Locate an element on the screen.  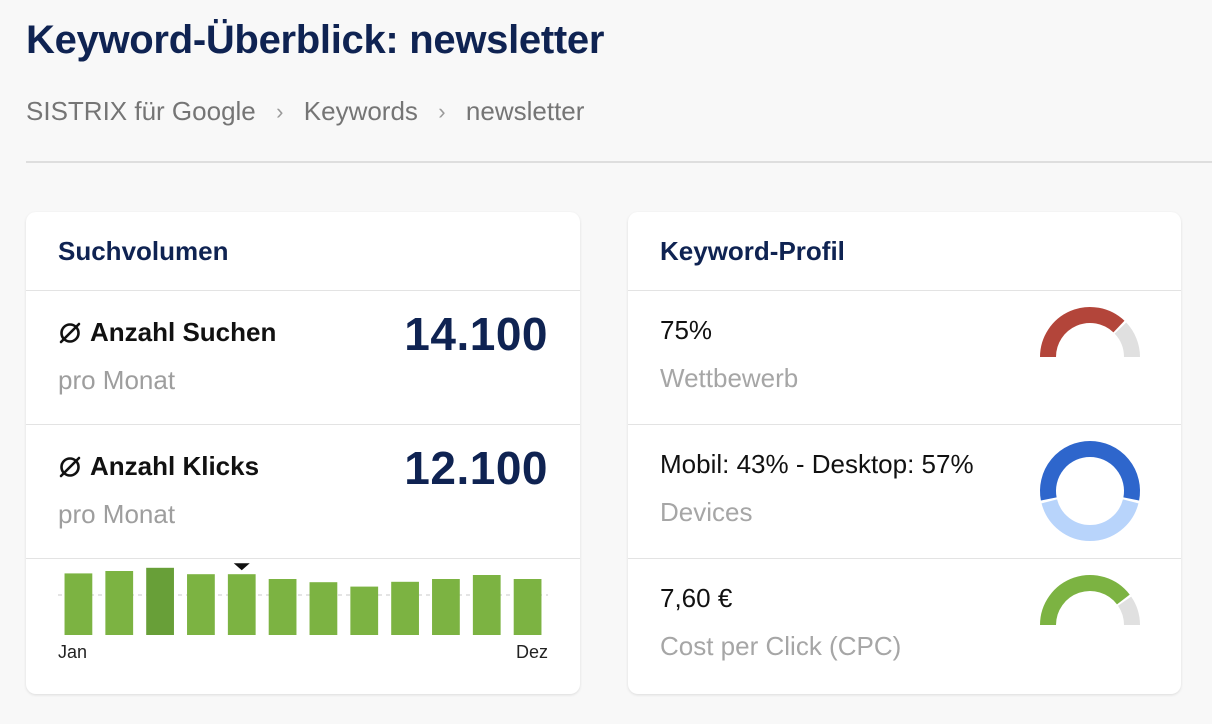
x-tick-label-first: Jan is located at coordinates (73, 652).